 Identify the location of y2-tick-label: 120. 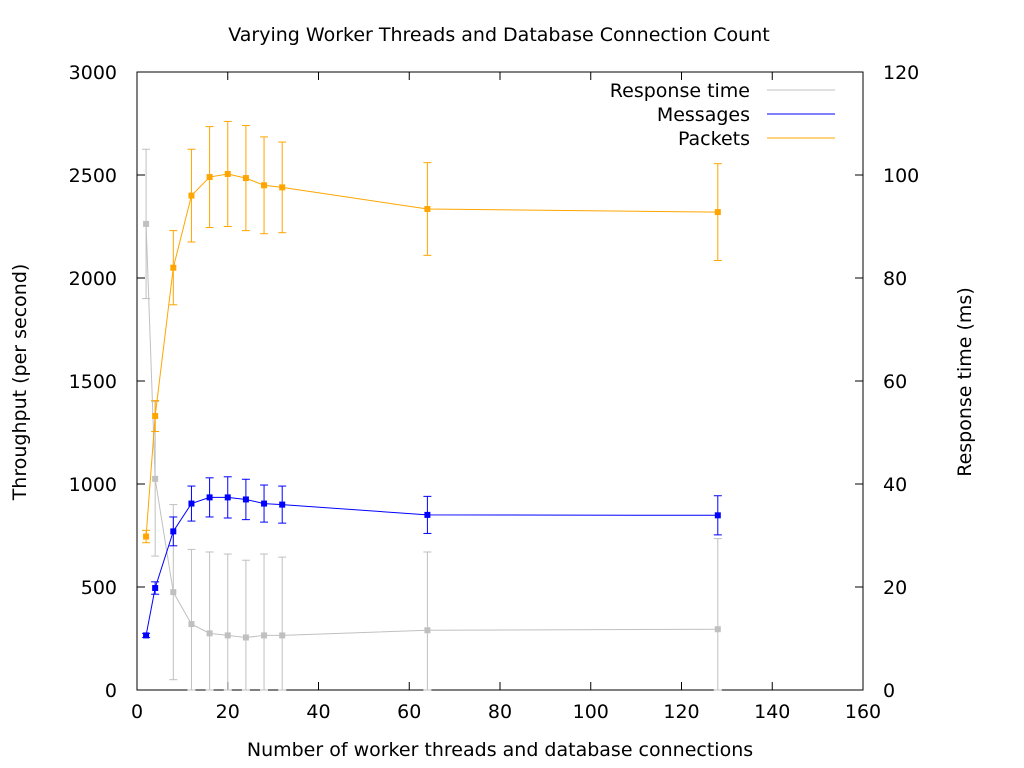
(901, 73).